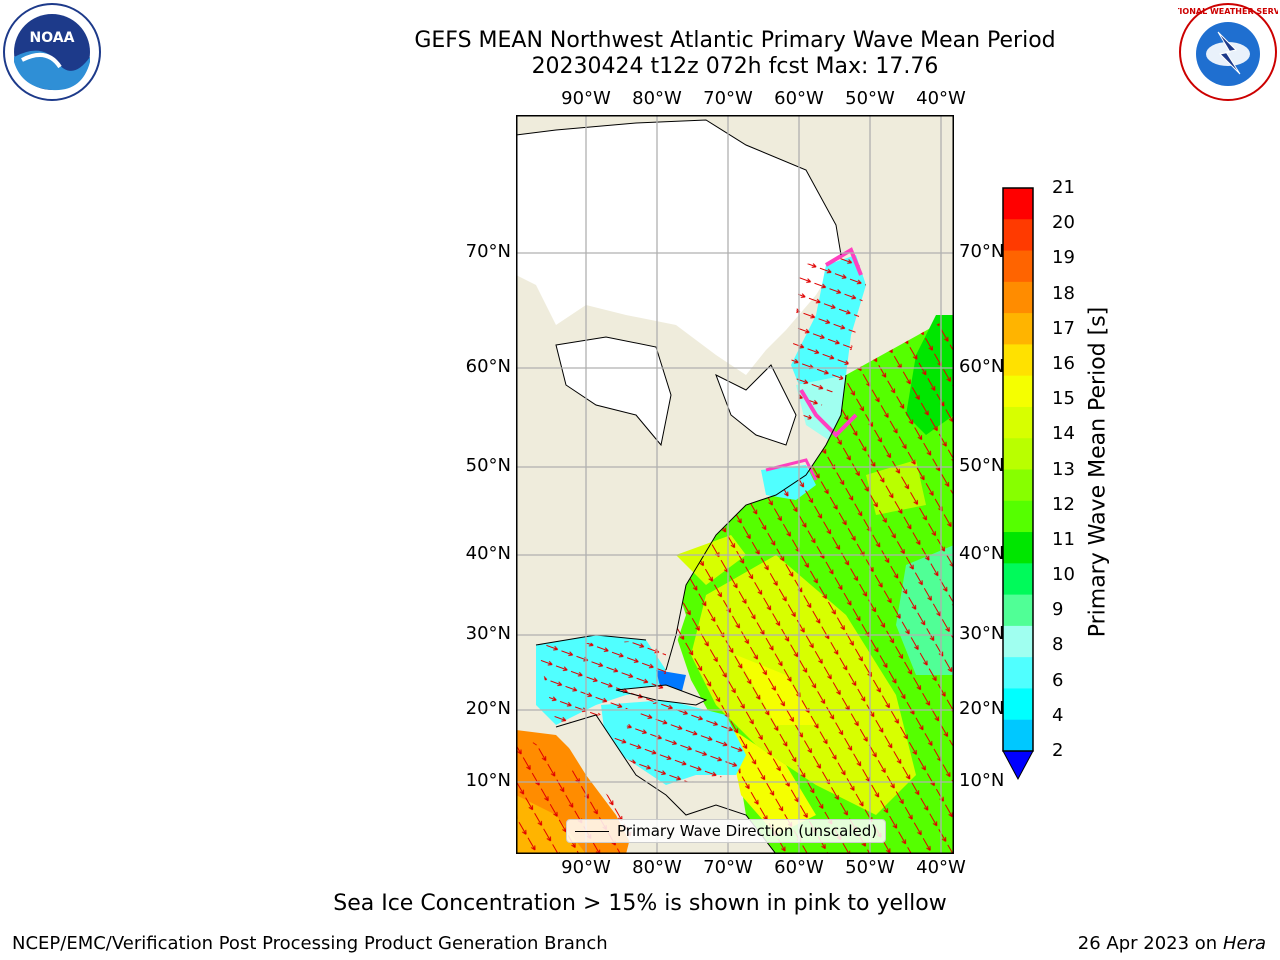  Describe the element at coordinates (1098, 472) in the screenshot. I see `colorbar-label: Primary Wave Mean Period [s]` at that location.